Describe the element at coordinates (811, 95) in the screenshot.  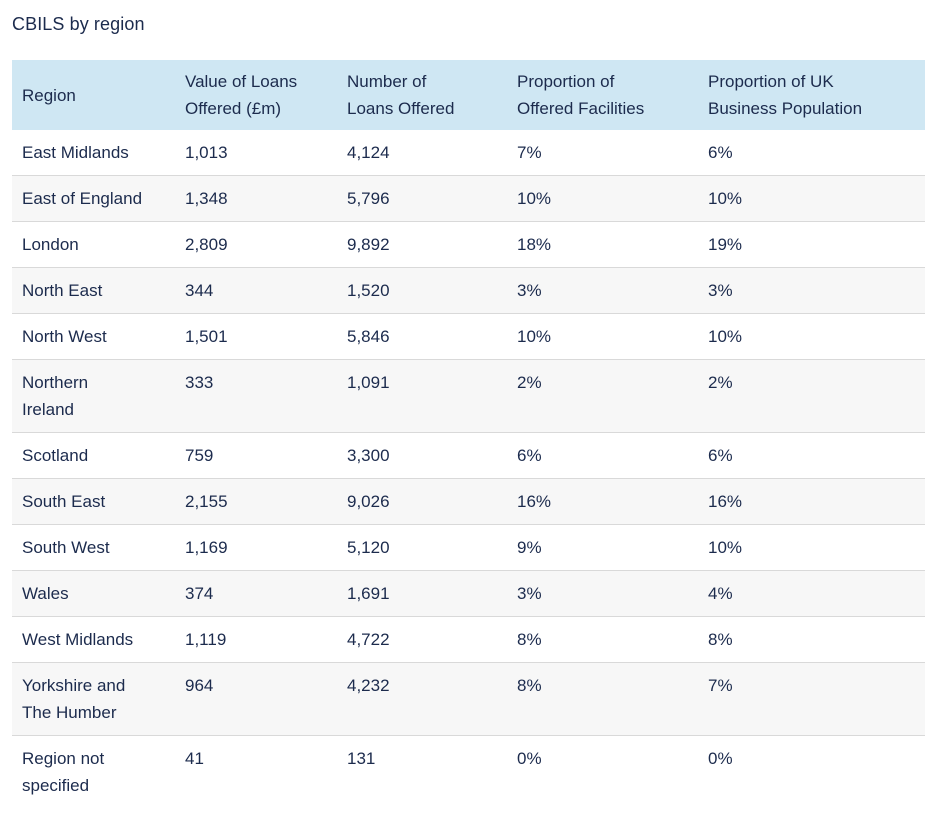
I see `column-header: Proportion of UK Business Population` at that location.